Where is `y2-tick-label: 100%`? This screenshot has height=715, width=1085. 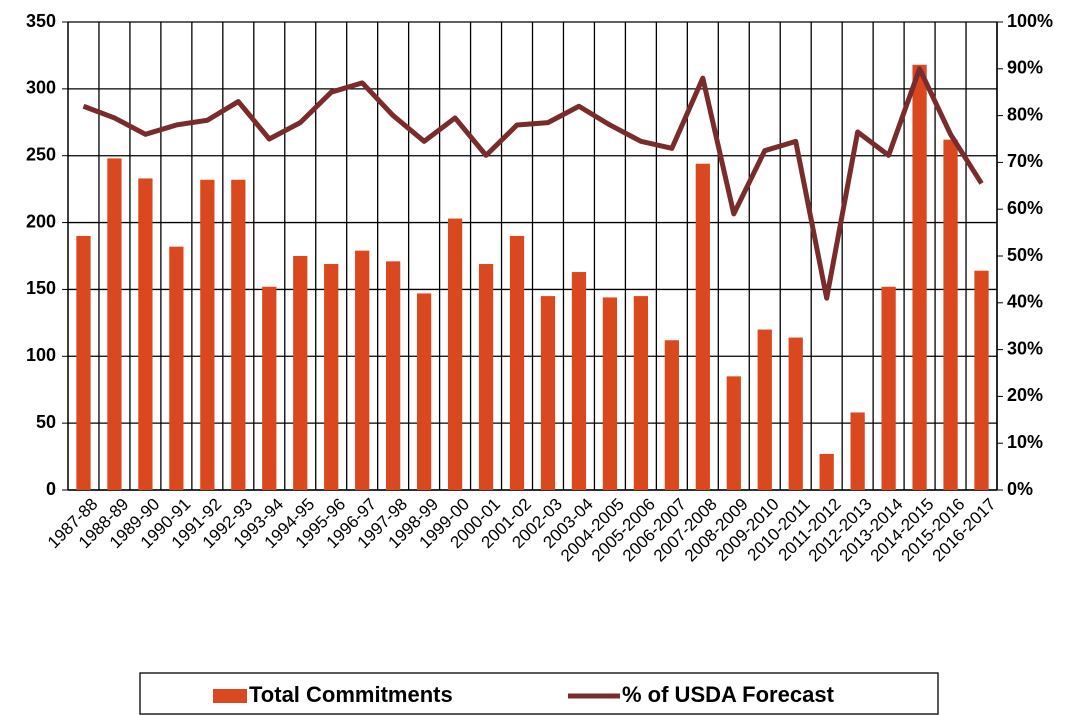 y2-tick-label: 100% is located at coordinates (1030, 21).